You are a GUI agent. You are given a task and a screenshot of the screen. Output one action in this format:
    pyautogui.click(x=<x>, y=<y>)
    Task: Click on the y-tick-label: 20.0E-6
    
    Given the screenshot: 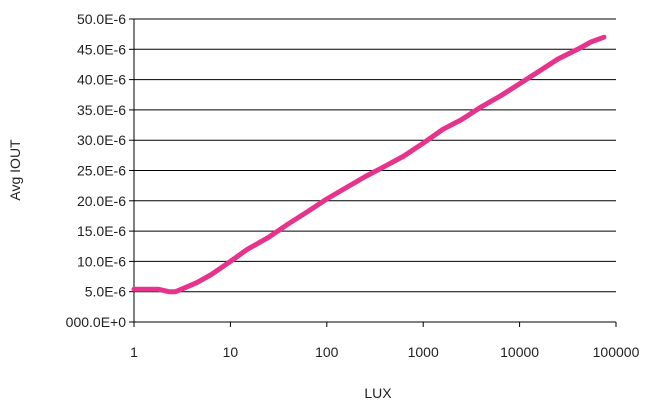 What is the action you would take?
    pyautogui.click(x=101, y=201)
    